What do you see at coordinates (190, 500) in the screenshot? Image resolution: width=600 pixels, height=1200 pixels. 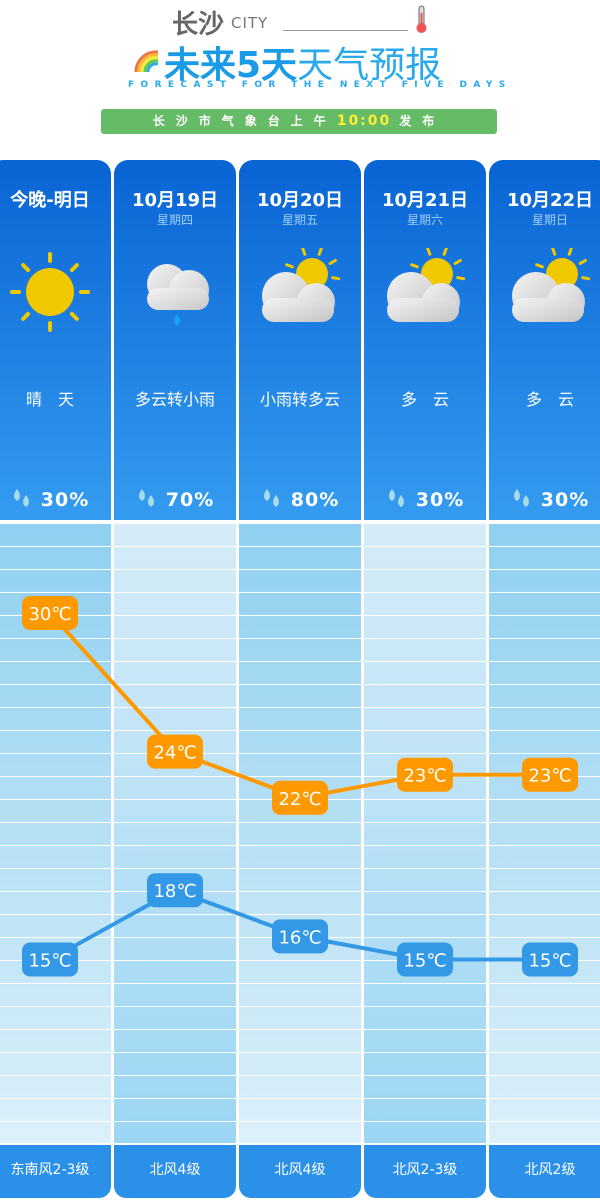 I see `rain-value: 70%` at bounding box center [190, 500].